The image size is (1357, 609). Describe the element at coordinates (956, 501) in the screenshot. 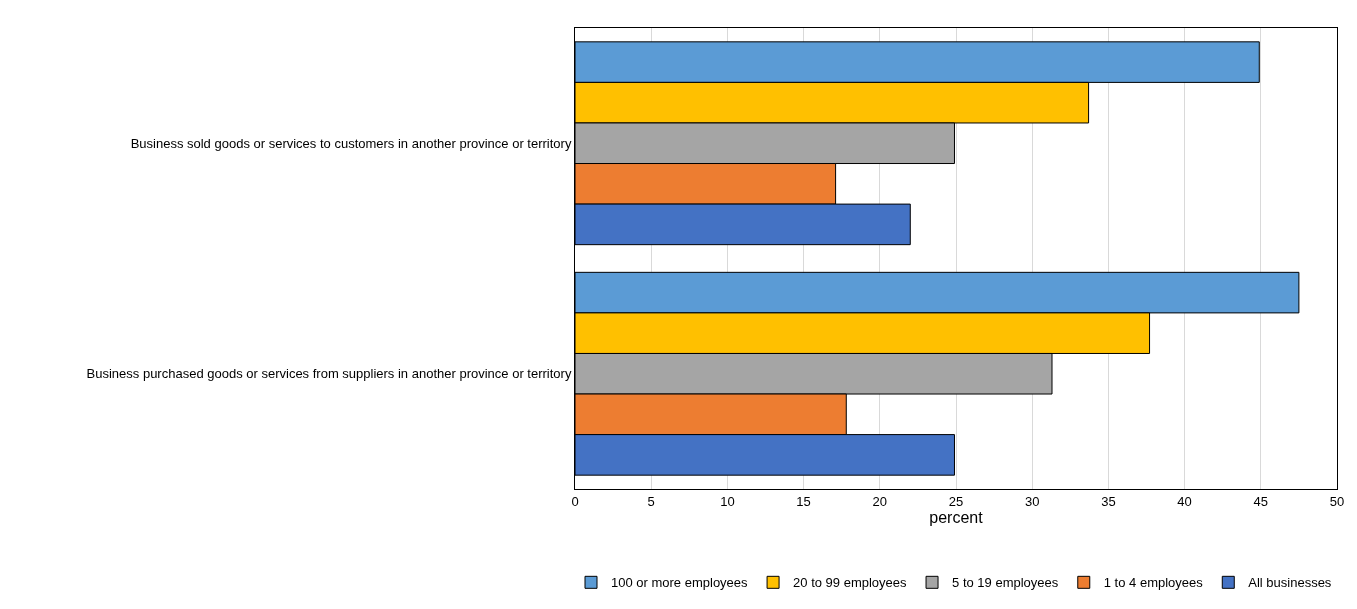

I see `x-tick-label: 25` at that location.